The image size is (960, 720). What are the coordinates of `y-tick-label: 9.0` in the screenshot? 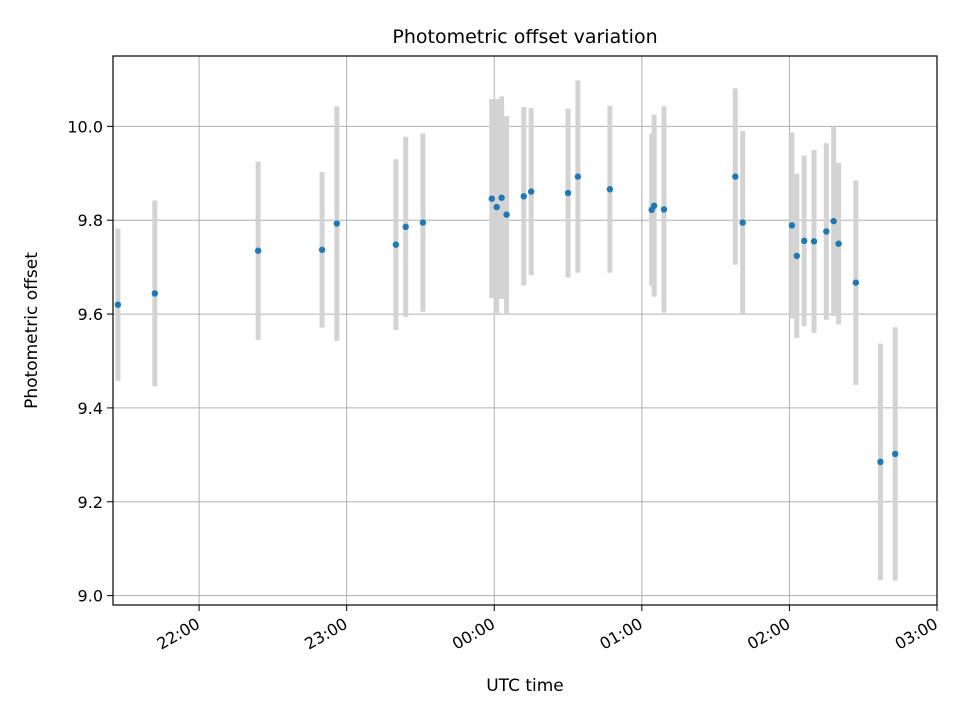 It's located at (90, 596).